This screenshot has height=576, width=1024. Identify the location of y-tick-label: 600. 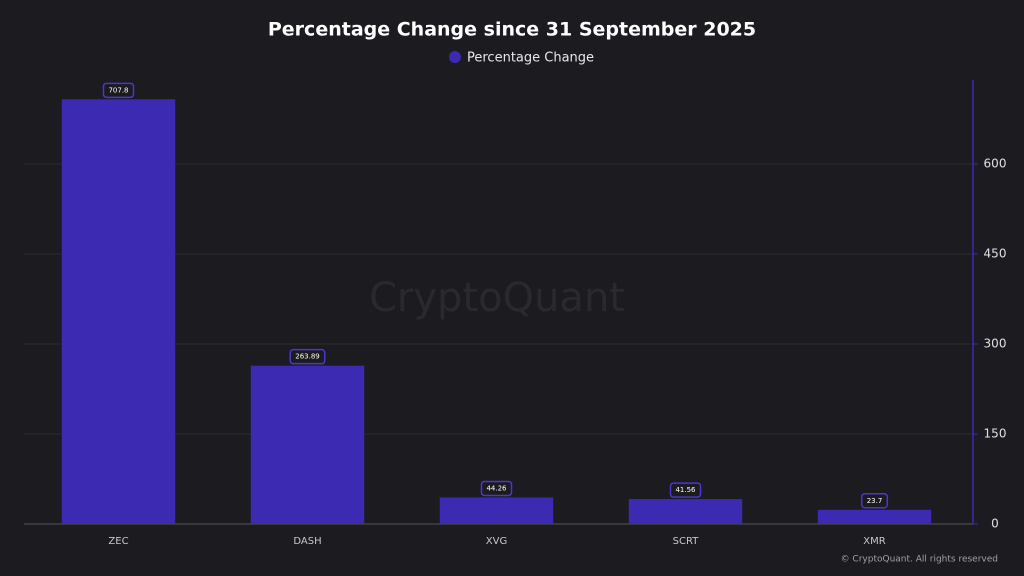
(995, 164).